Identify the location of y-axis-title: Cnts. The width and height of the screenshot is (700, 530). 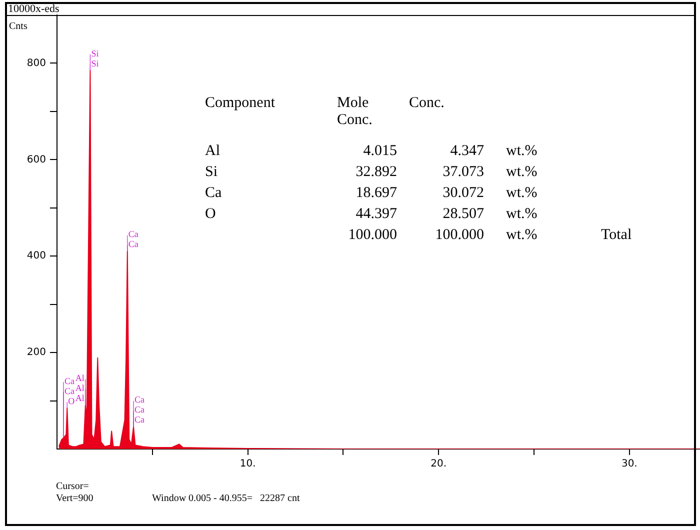
(18, 26).